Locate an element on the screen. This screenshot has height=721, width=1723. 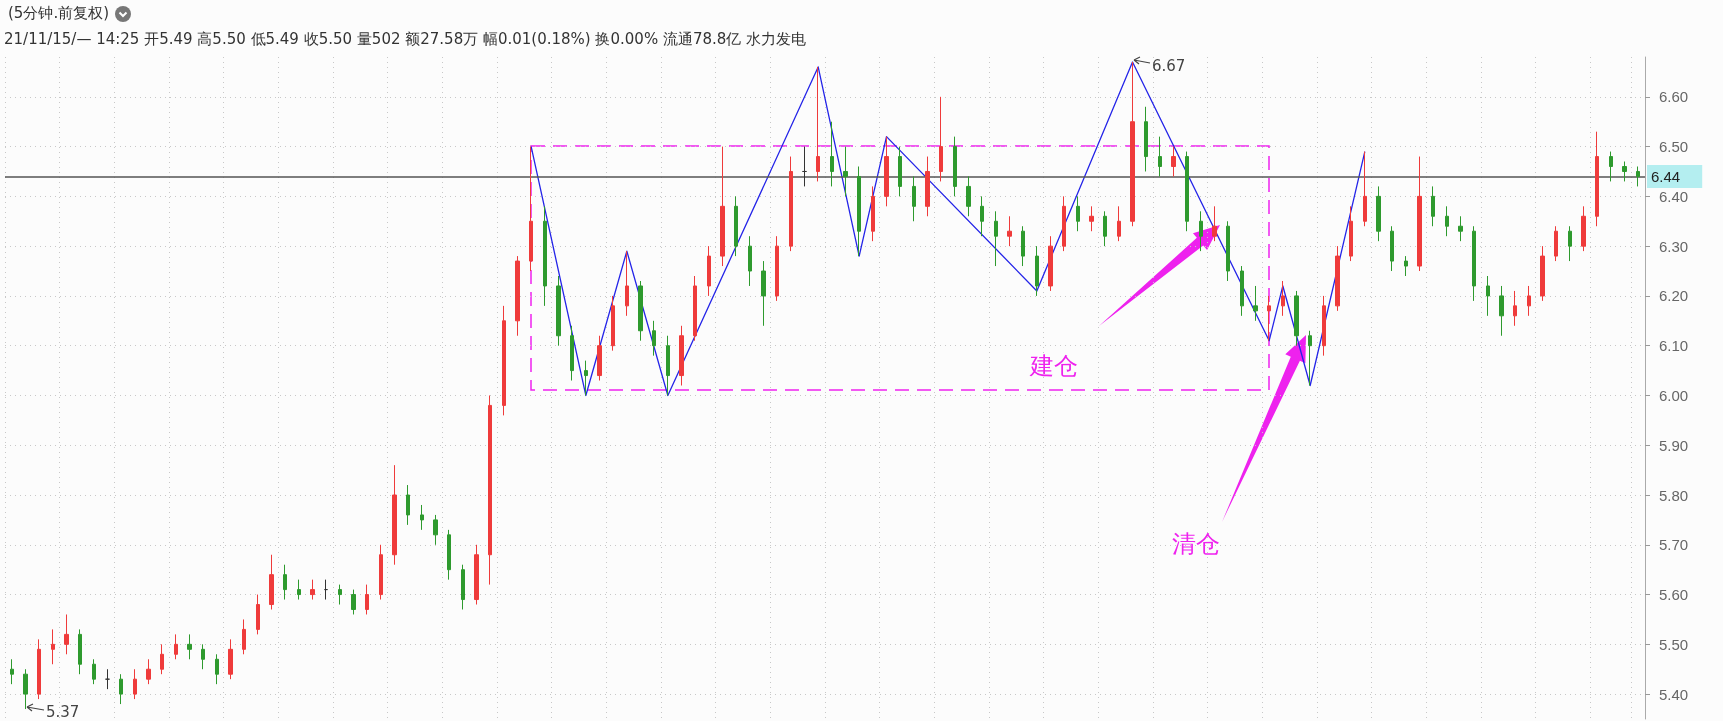
y-tick-label: 5.90 is located at coordinates (1674, 445).